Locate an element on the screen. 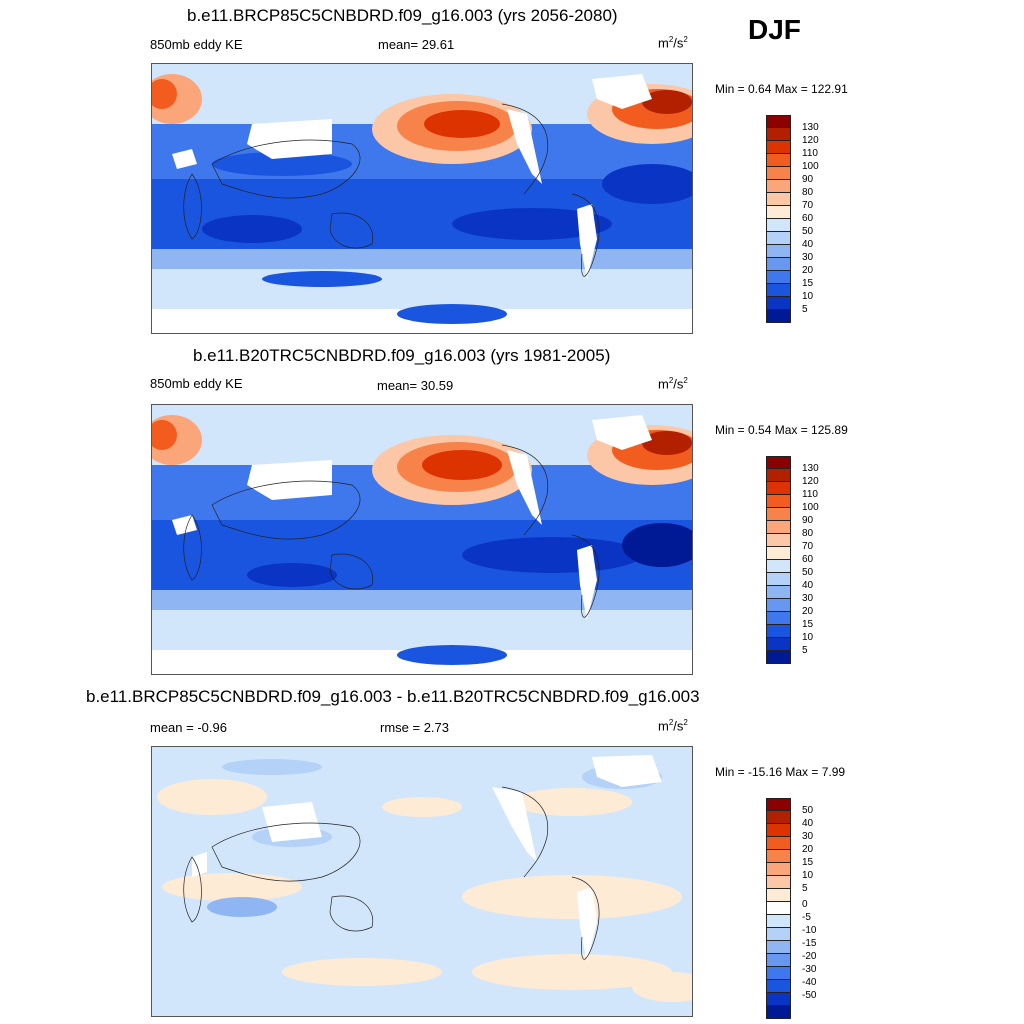 The image size is (1024, 1024). colorbar-label: -30 is located at coordinates (809, 969).